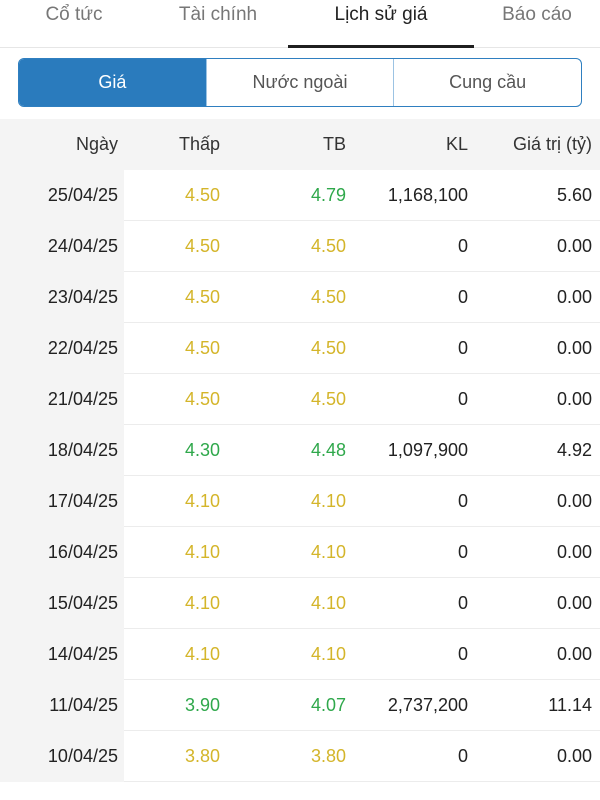 The image size is (600, 800). I want to click on segment-foreign-label: Nước ngoài, so click(300, 82).